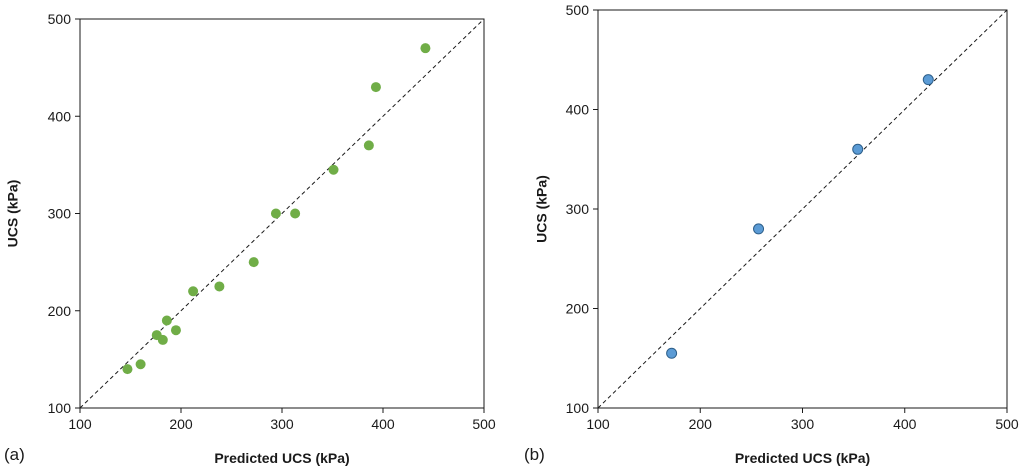  Describe the element at coordinates (484, 424) in the screenshot. I see `chart-a-x-tick-label: 500` at that location.